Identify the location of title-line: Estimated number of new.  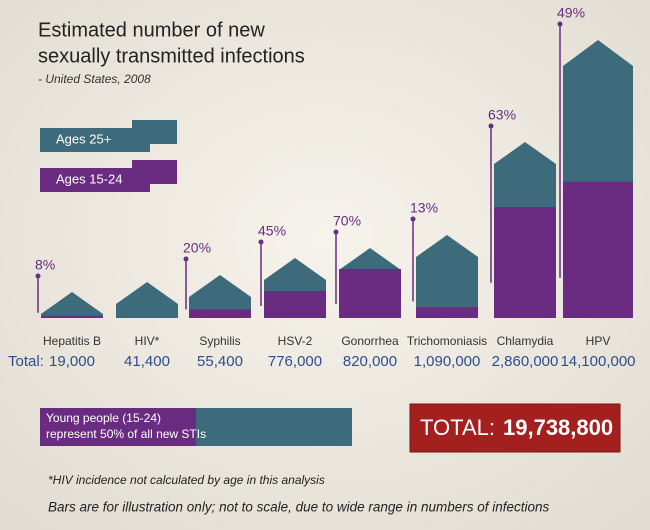
(151, 30).